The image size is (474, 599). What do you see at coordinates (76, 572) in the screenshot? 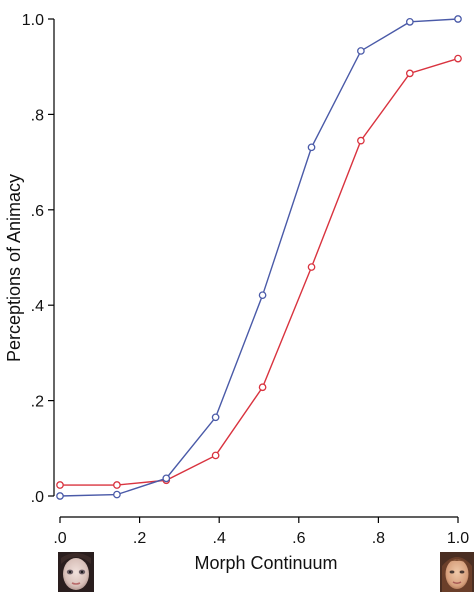
I see `doll-face-image` at bounding box center [76, 572].